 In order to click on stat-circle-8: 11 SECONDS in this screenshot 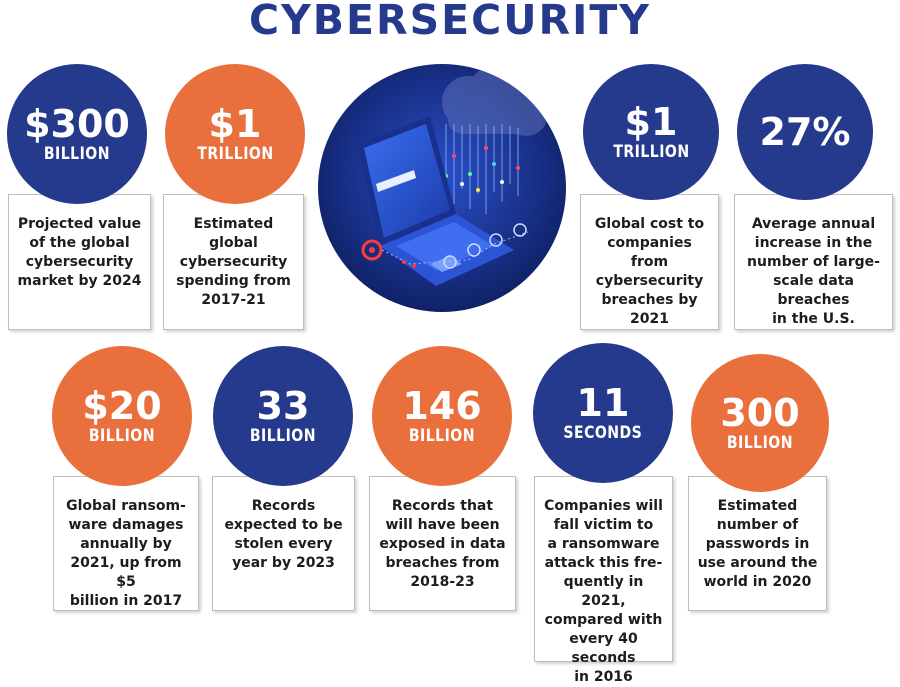, I will do `click(603, 413)`.